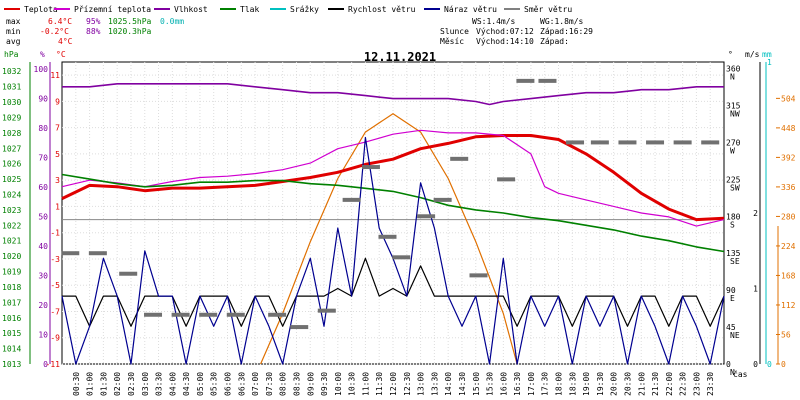 This screenshot has width=800, height=400. I want to click on stat-max-hum: 95%, so click(93, 21).